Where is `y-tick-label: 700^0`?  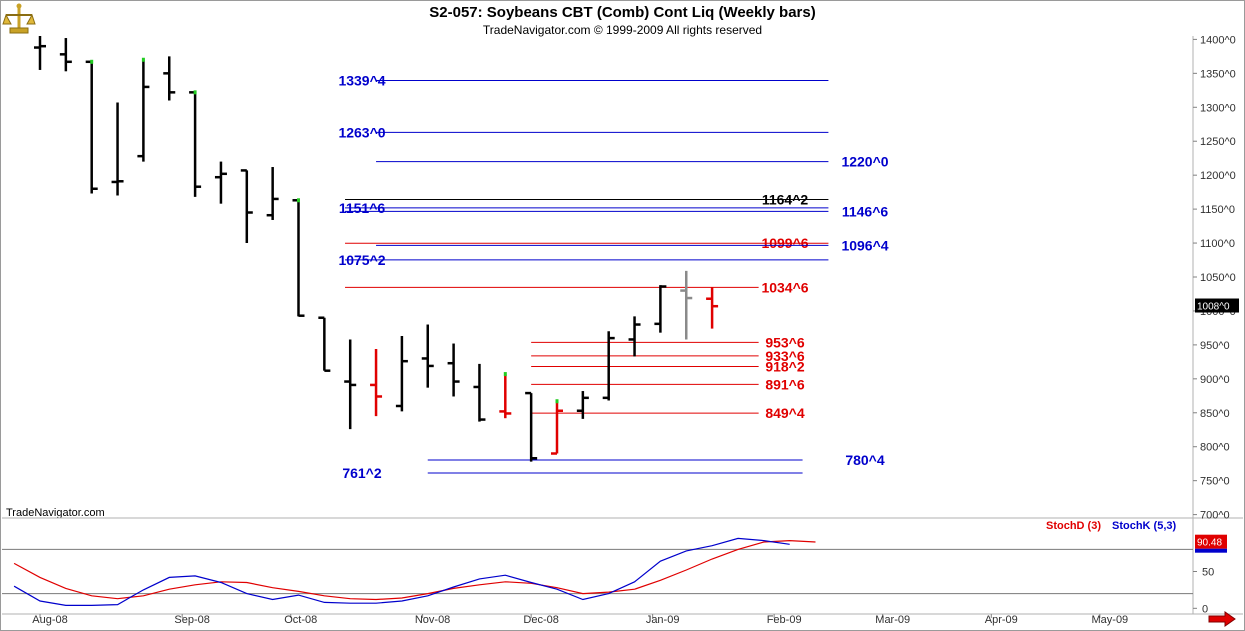
y-tick-label: 700^0 is located at coordinates (1215, 516).